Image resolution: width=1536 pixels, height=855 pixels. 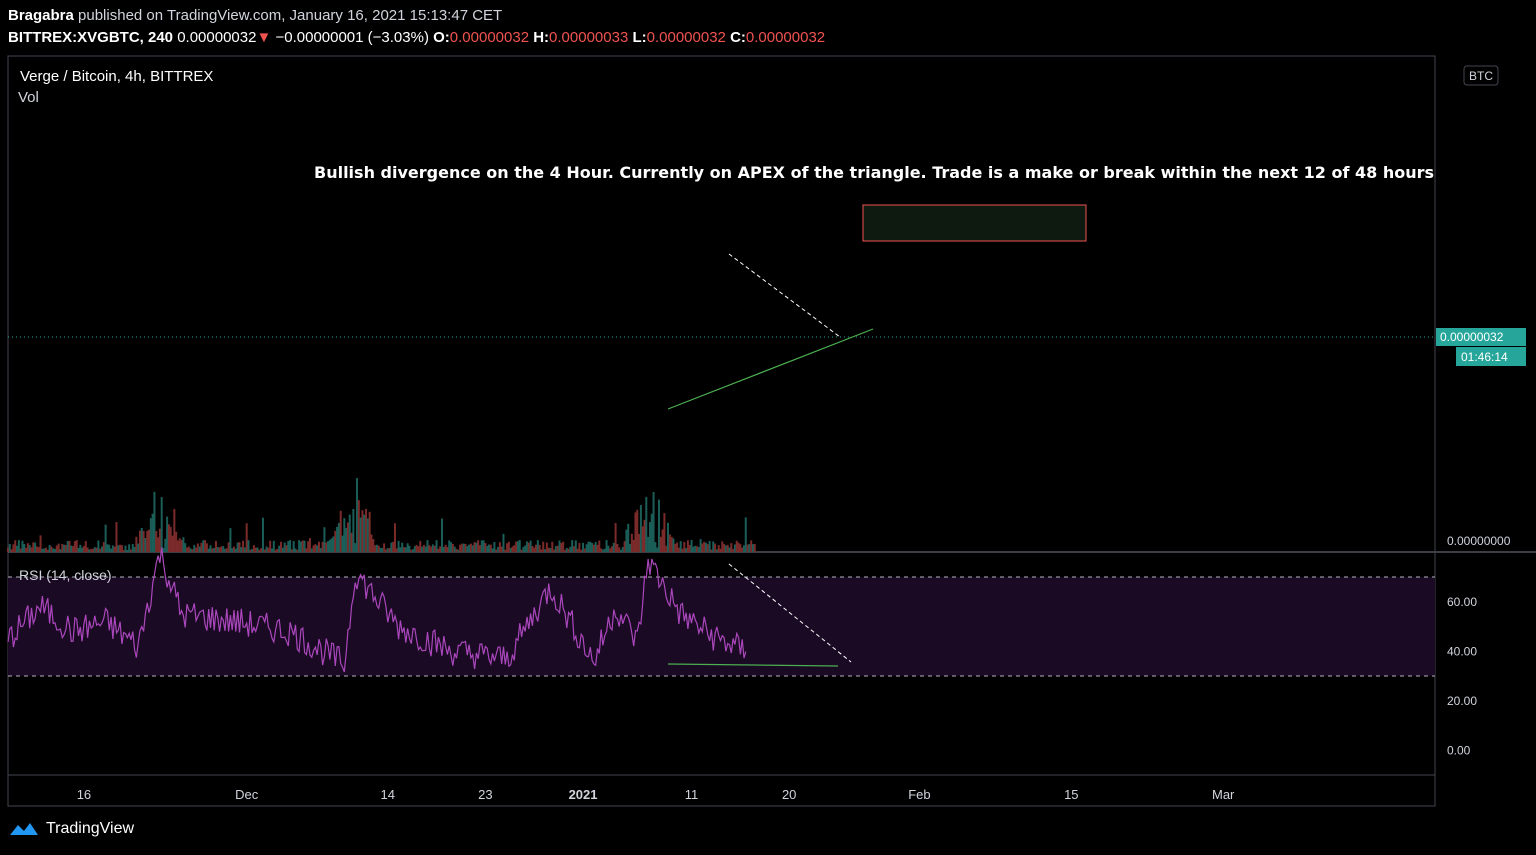 I want to click on rsi-label: RSI (14, close), so click(x=65, y=575).